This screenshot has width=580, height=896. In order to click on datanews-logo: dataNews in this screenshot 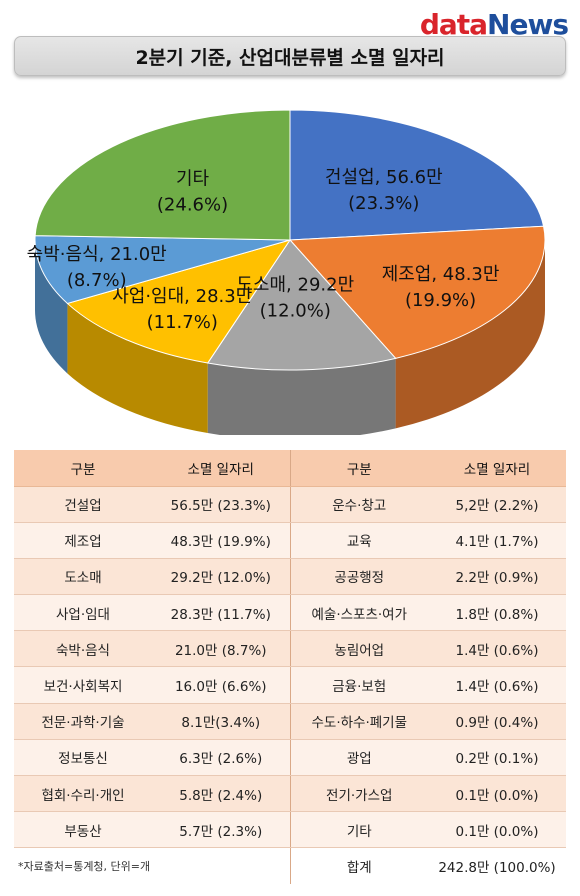, I will do `click(494, 24)`.